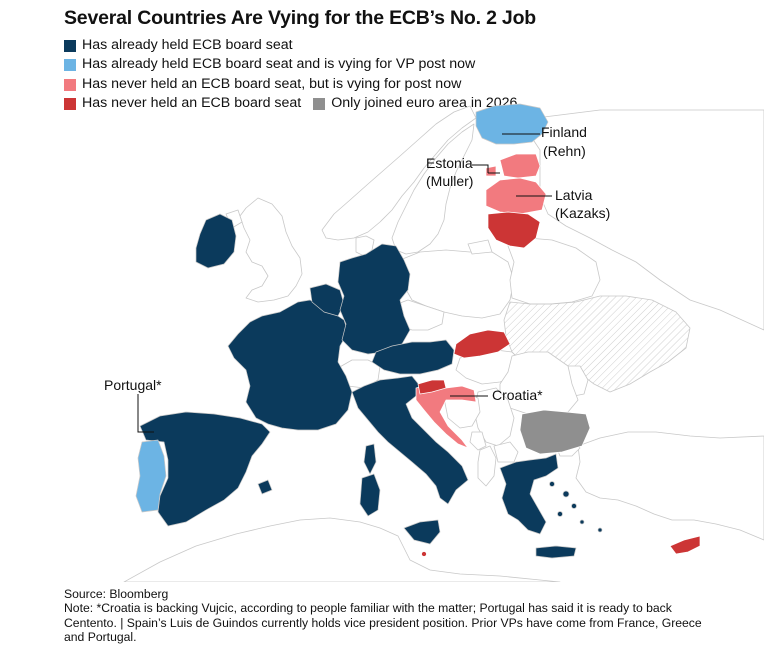 This screenshot has width=764, height=659. What do you see at coordinates (564, 151) in the screenshot?
I see `label-finland-person: (Rehn)` at bounding box center [564, 151].